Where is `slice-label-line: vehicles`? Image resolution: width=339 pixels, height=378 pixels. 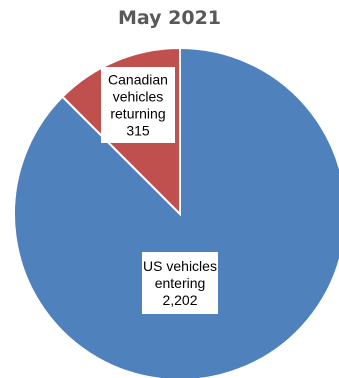 slice-label-line: vehicles is located at coordinates (138, 97).